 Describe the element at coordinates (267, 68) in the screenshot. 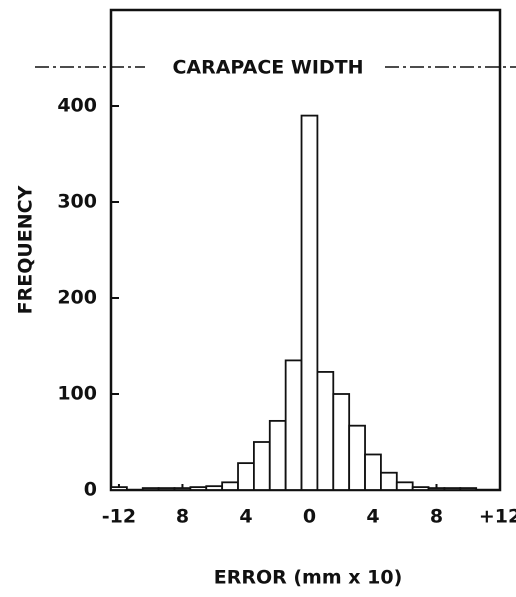

I see `chart-title: CARAPACE WIDTH` at that location.